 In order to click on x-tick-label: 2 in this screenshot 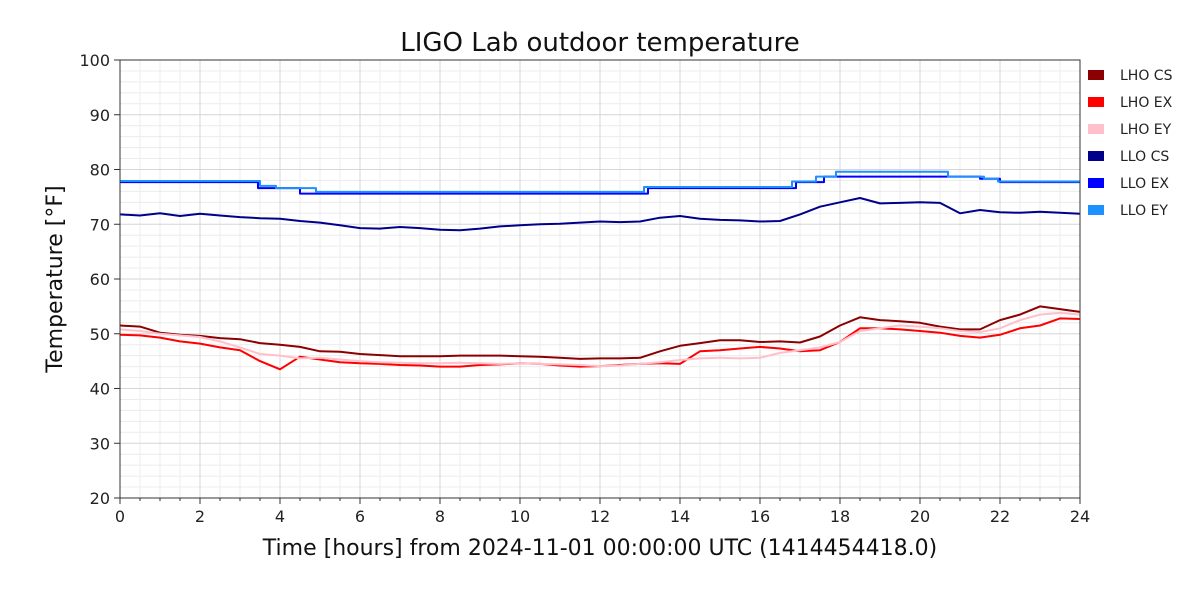, I will do `click(200, 516)`.